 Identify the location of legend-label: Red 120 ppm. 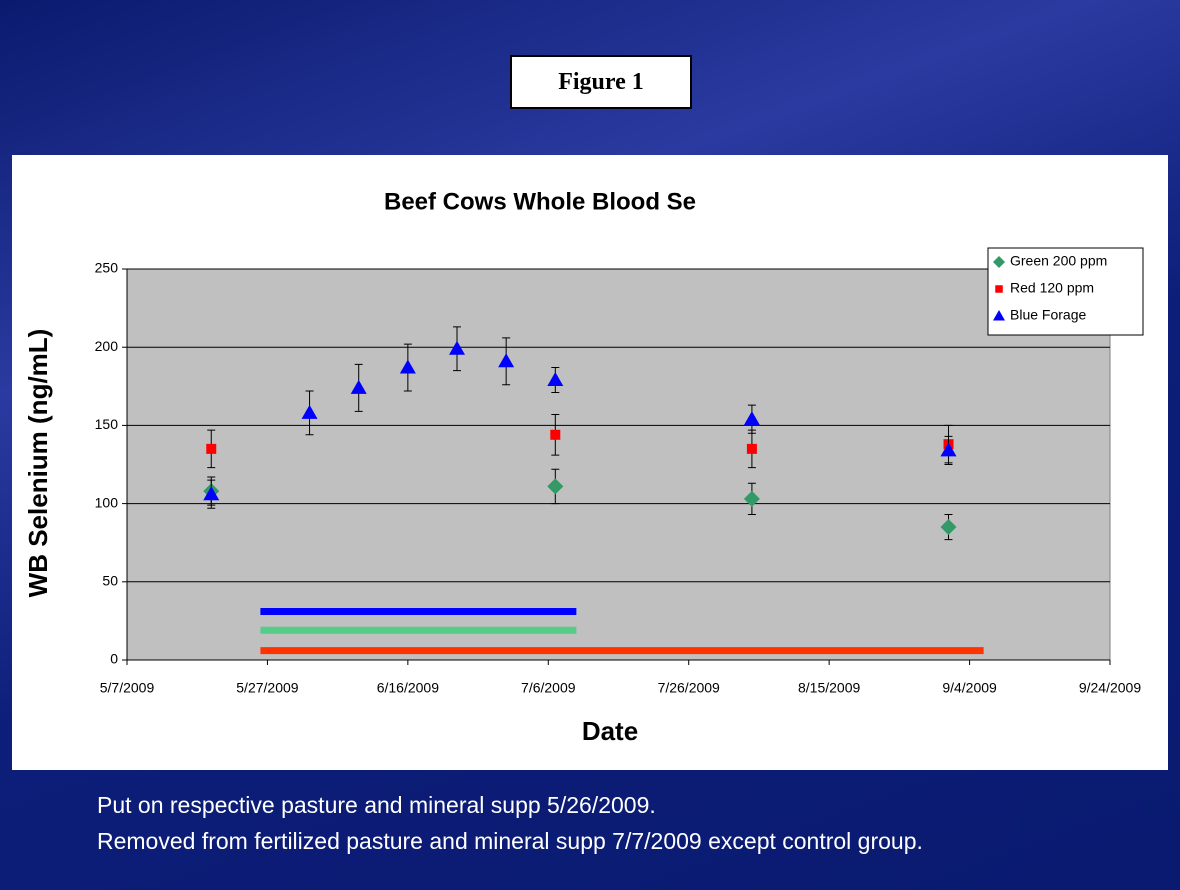
(1052, 288).